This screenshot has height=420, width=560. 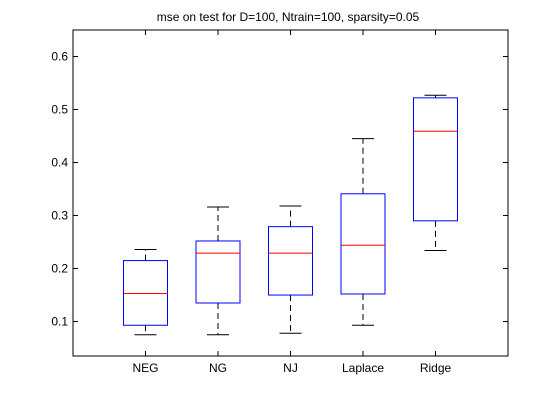 What do you see at coordinates (145, 368) in the screenshot?
I see `x-tick-label: NEG` at bounding box center [145, 368].